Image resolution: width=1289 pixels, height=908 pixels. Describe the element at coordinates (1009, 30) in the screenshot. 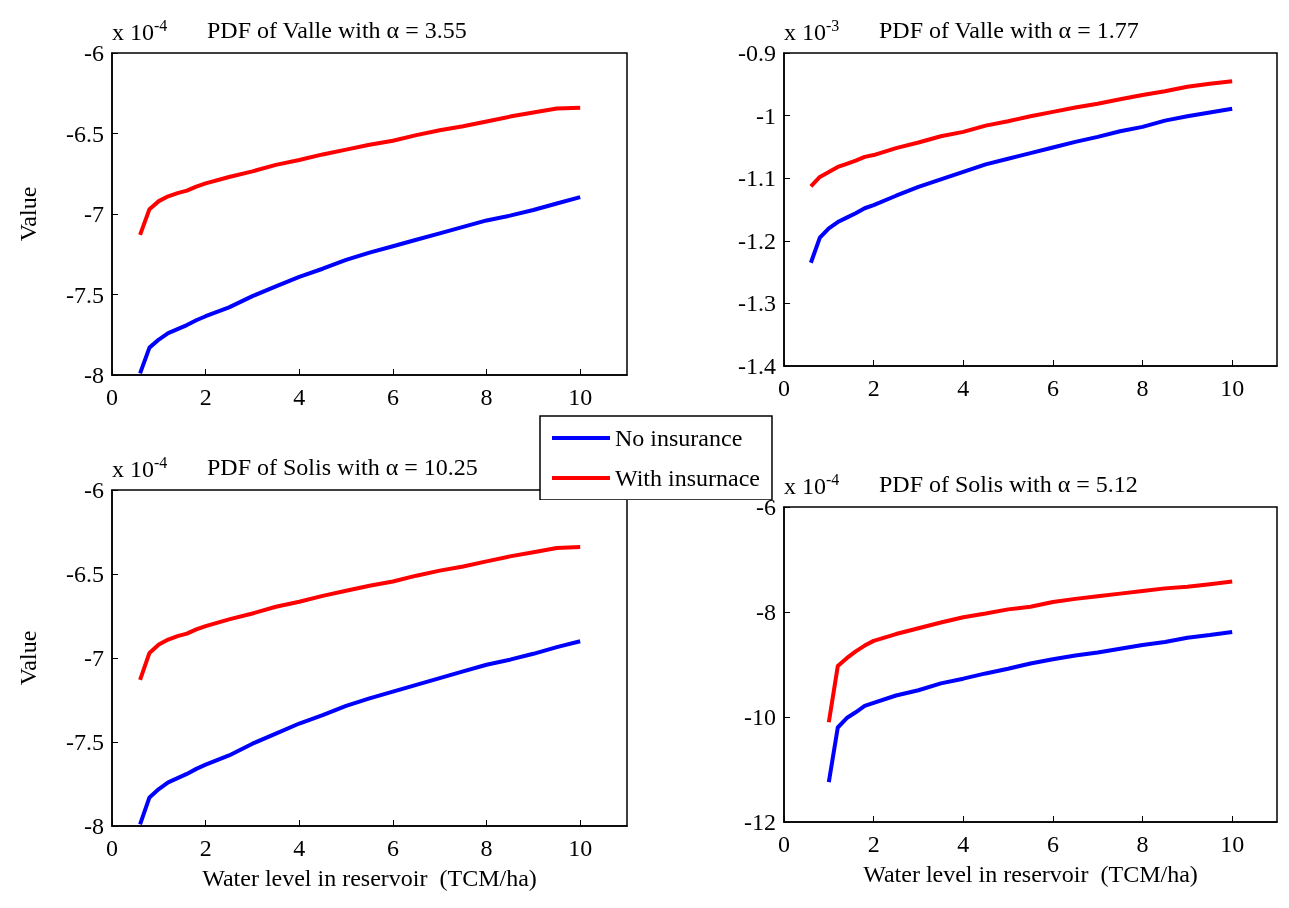

I see `chart-title: PDF of Valle with α = 1.77` at that location.